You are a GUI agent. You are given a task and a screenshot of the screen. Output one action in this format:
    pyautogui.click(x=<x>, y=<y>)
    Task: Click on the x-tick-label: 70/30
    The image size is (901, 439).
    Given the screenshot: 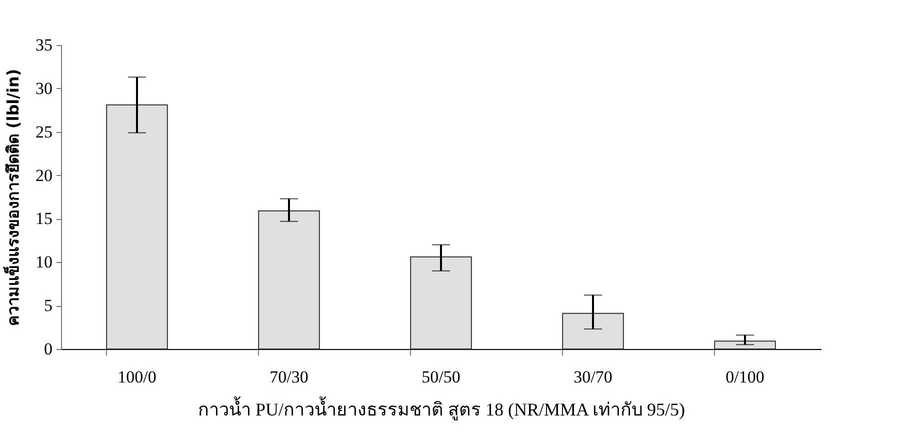 What is the action you would take?
    pyautogui.click(x=289, y=377)
    